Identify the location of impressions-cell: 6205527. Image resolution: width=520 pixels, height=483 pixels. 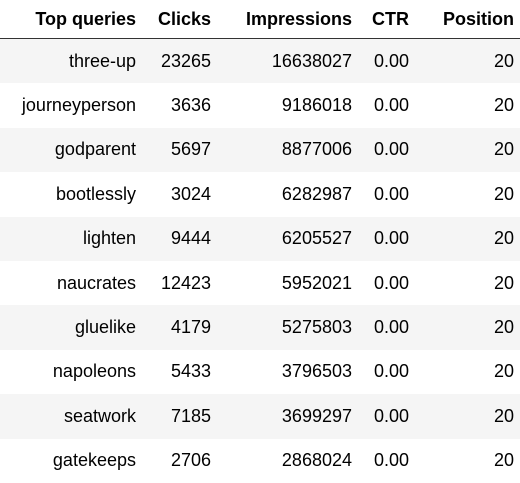
(287, 238).